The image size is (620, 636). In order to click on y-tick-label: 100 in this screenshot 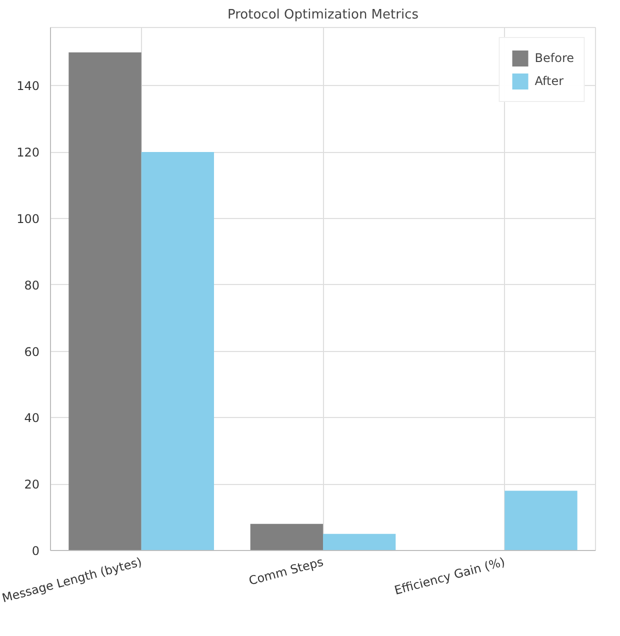, I will do `click(28, 219)`.